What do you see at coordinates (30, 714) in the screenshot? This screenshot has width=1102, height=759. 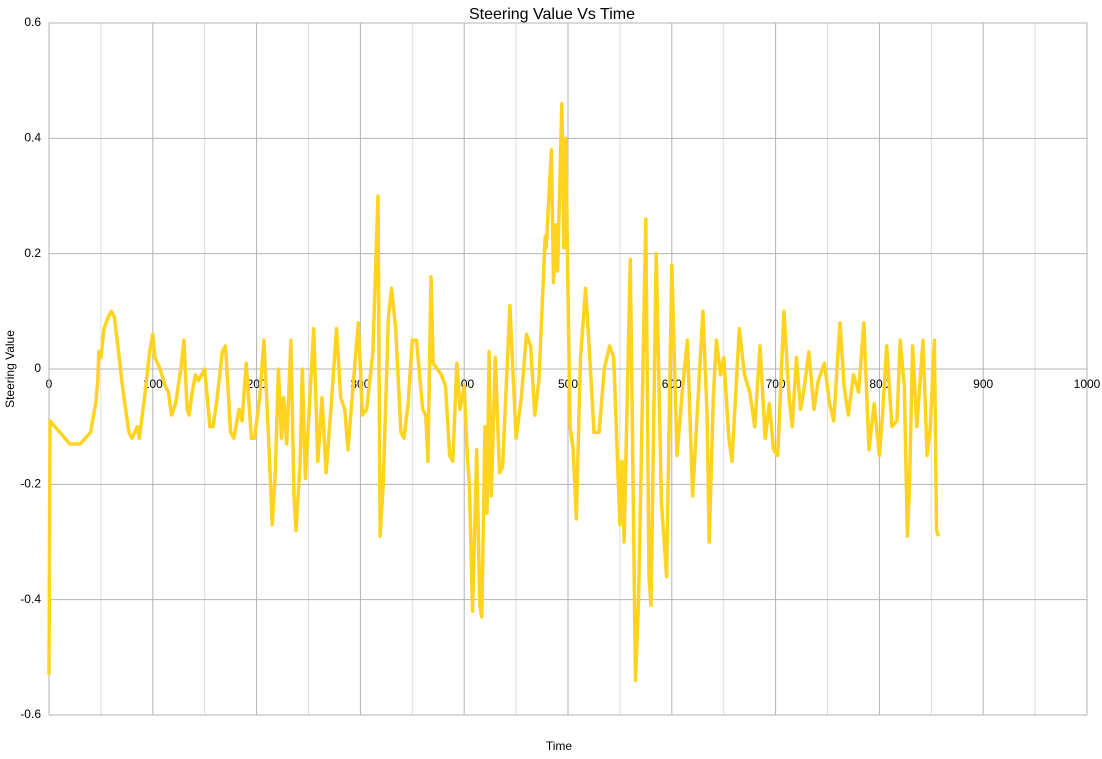 I see `y-tick-label: -0.6` at bounding box center [30, 714].